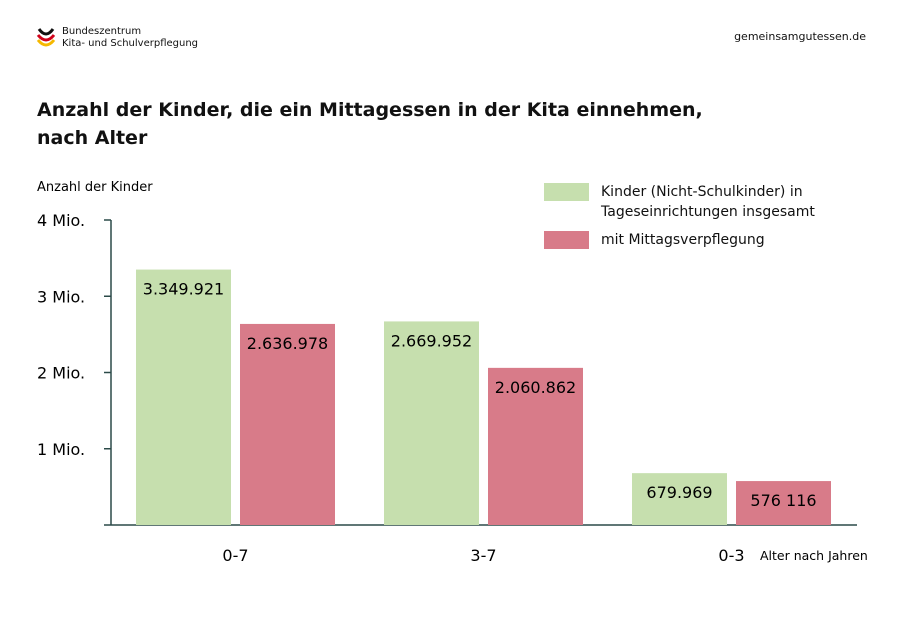  I want to click on legend-swatch-green, so click(566, 192).